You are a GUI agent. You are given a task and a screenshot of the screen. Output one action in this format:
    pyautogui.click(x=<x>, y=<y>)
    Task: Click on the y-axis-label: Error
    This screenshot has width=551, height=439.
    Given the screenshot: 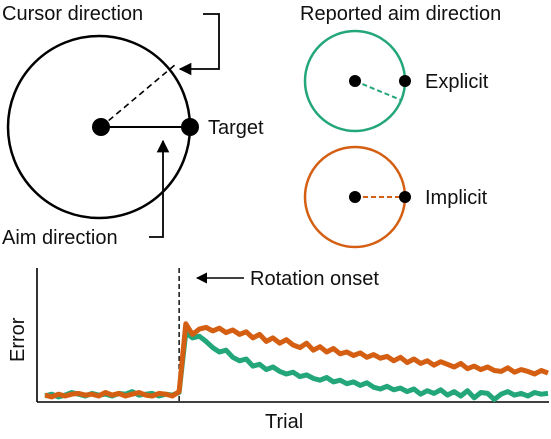 What is the action you would take?
    pyautogui.click(x=18, y=339)
    